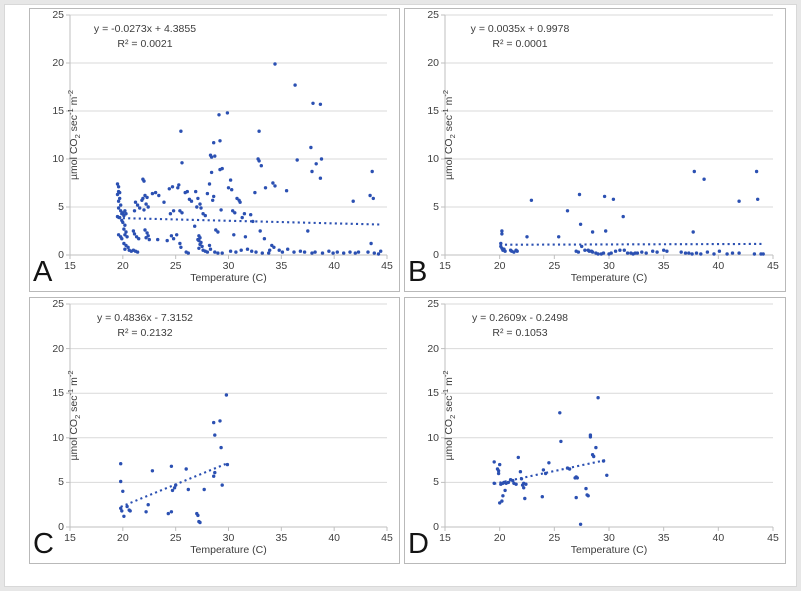  Describe the element at coordinates (334, 538) in the screenshot. I see `x-tick-label-40: 40` at that location.